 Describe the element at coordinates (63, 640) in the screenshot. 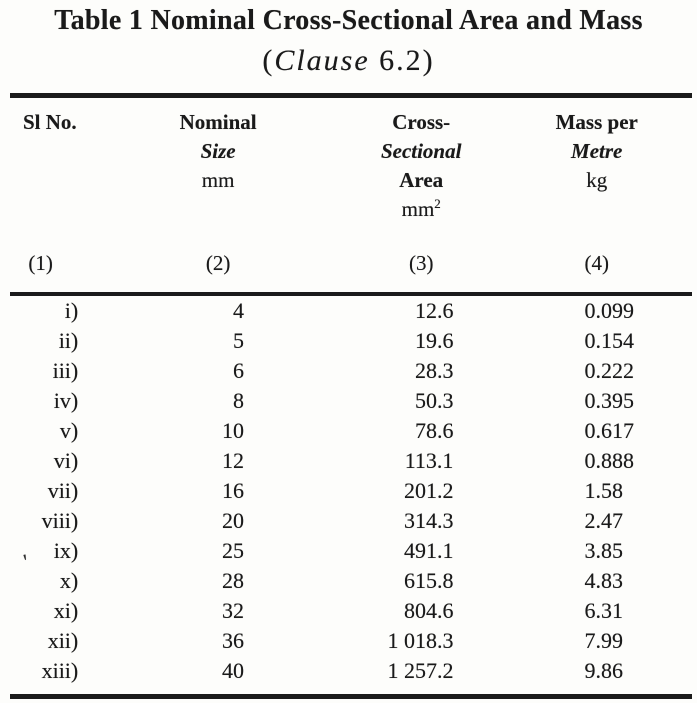

I see `row-sl-no: xii)` at that location.